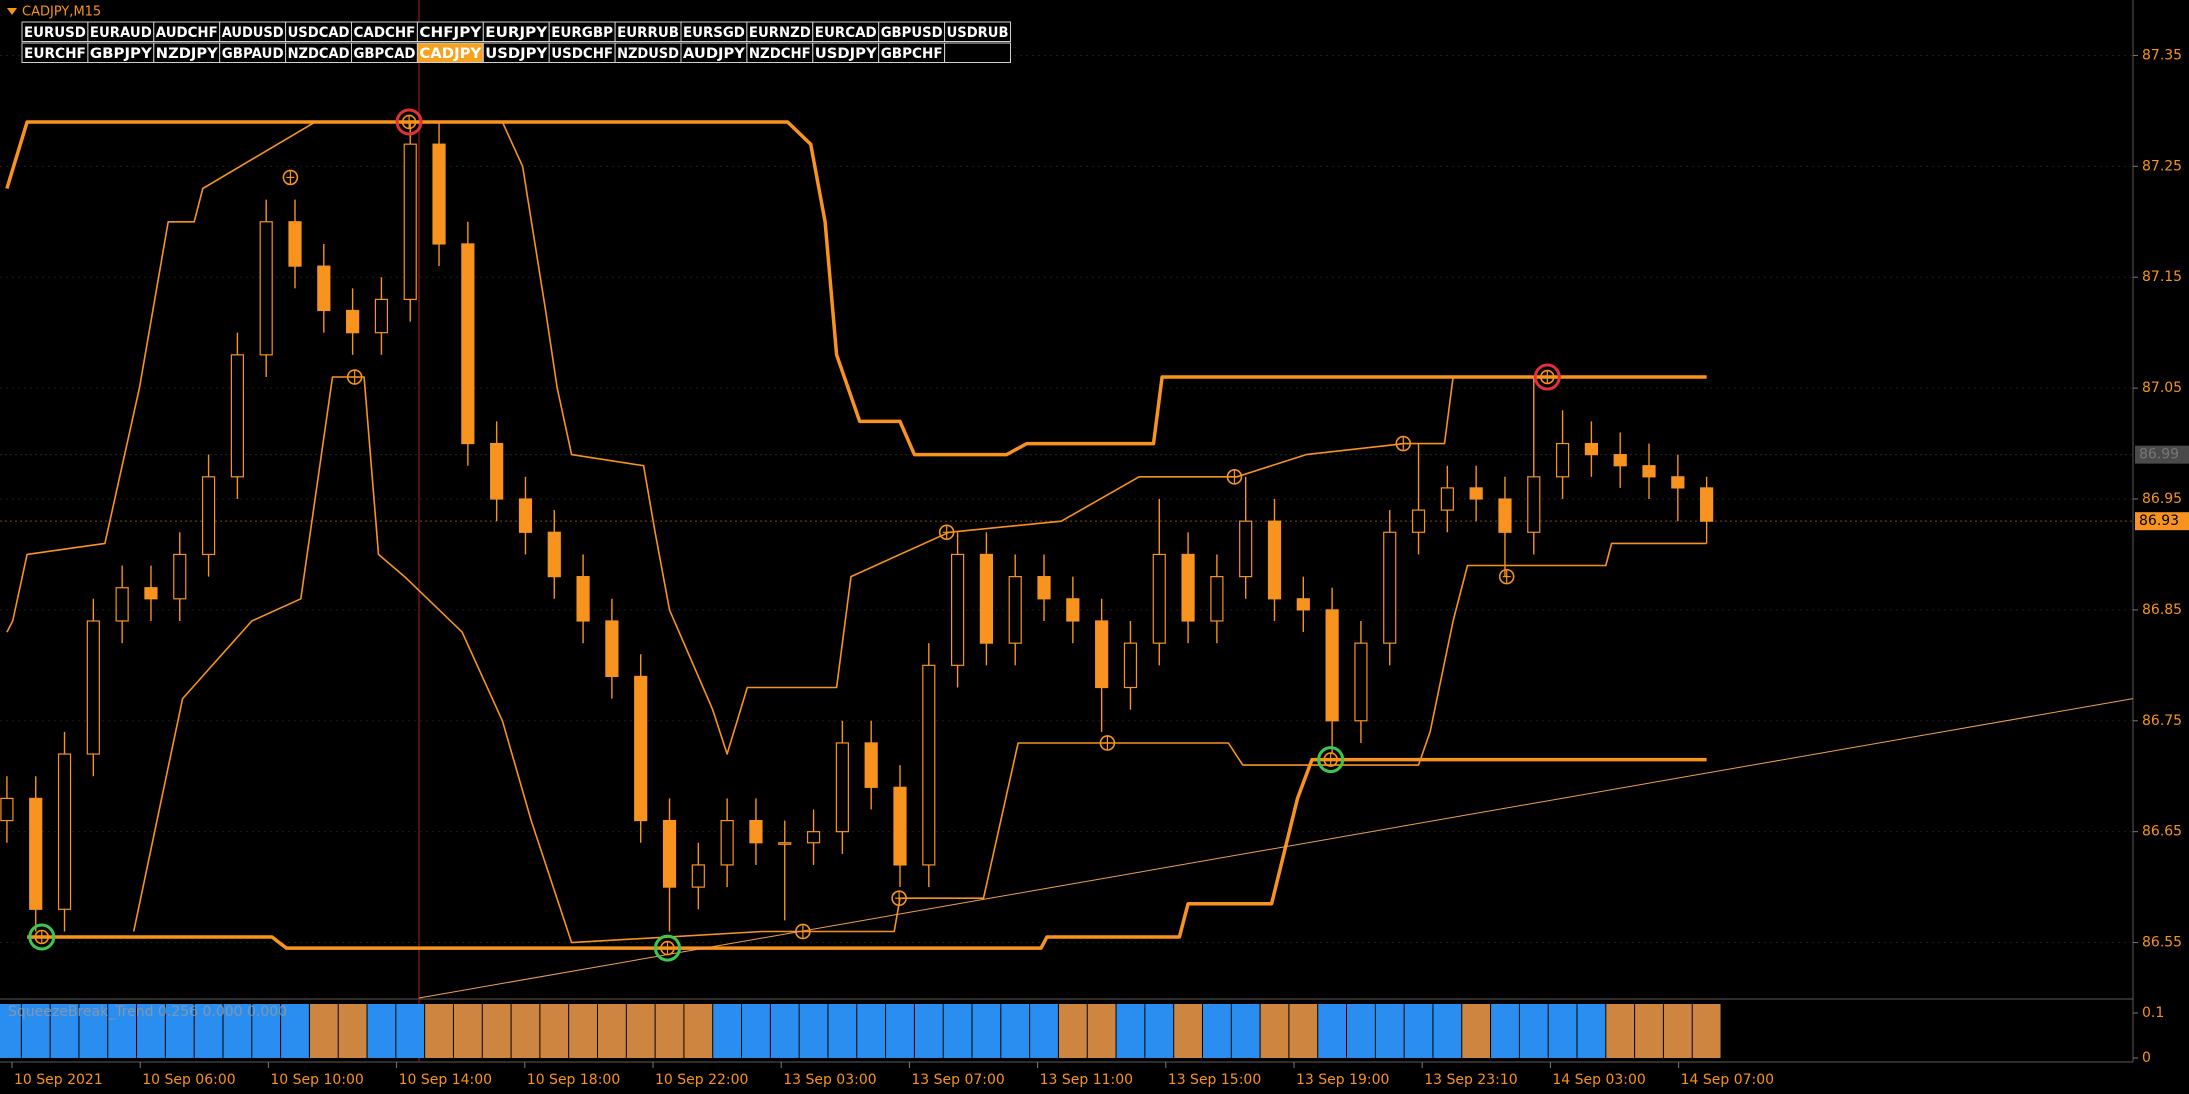  What do you see at coordinates (55, 33) in the screenshot?
I see `symbol-button-label: EURUSD` at bounding box center [55, 33].